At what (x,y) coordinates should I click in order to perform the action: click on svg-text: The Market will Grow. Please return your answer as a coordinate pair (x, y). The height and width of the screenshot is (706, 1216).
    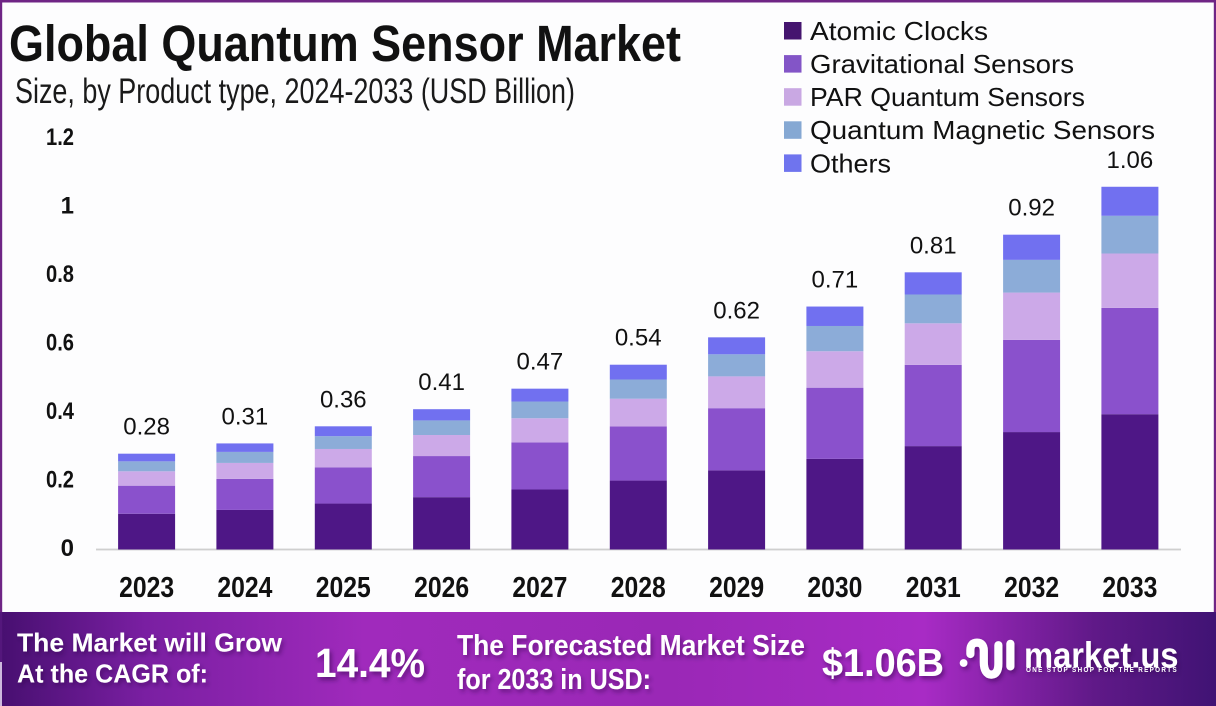
    Looking at the image, I should click on (150, 643).